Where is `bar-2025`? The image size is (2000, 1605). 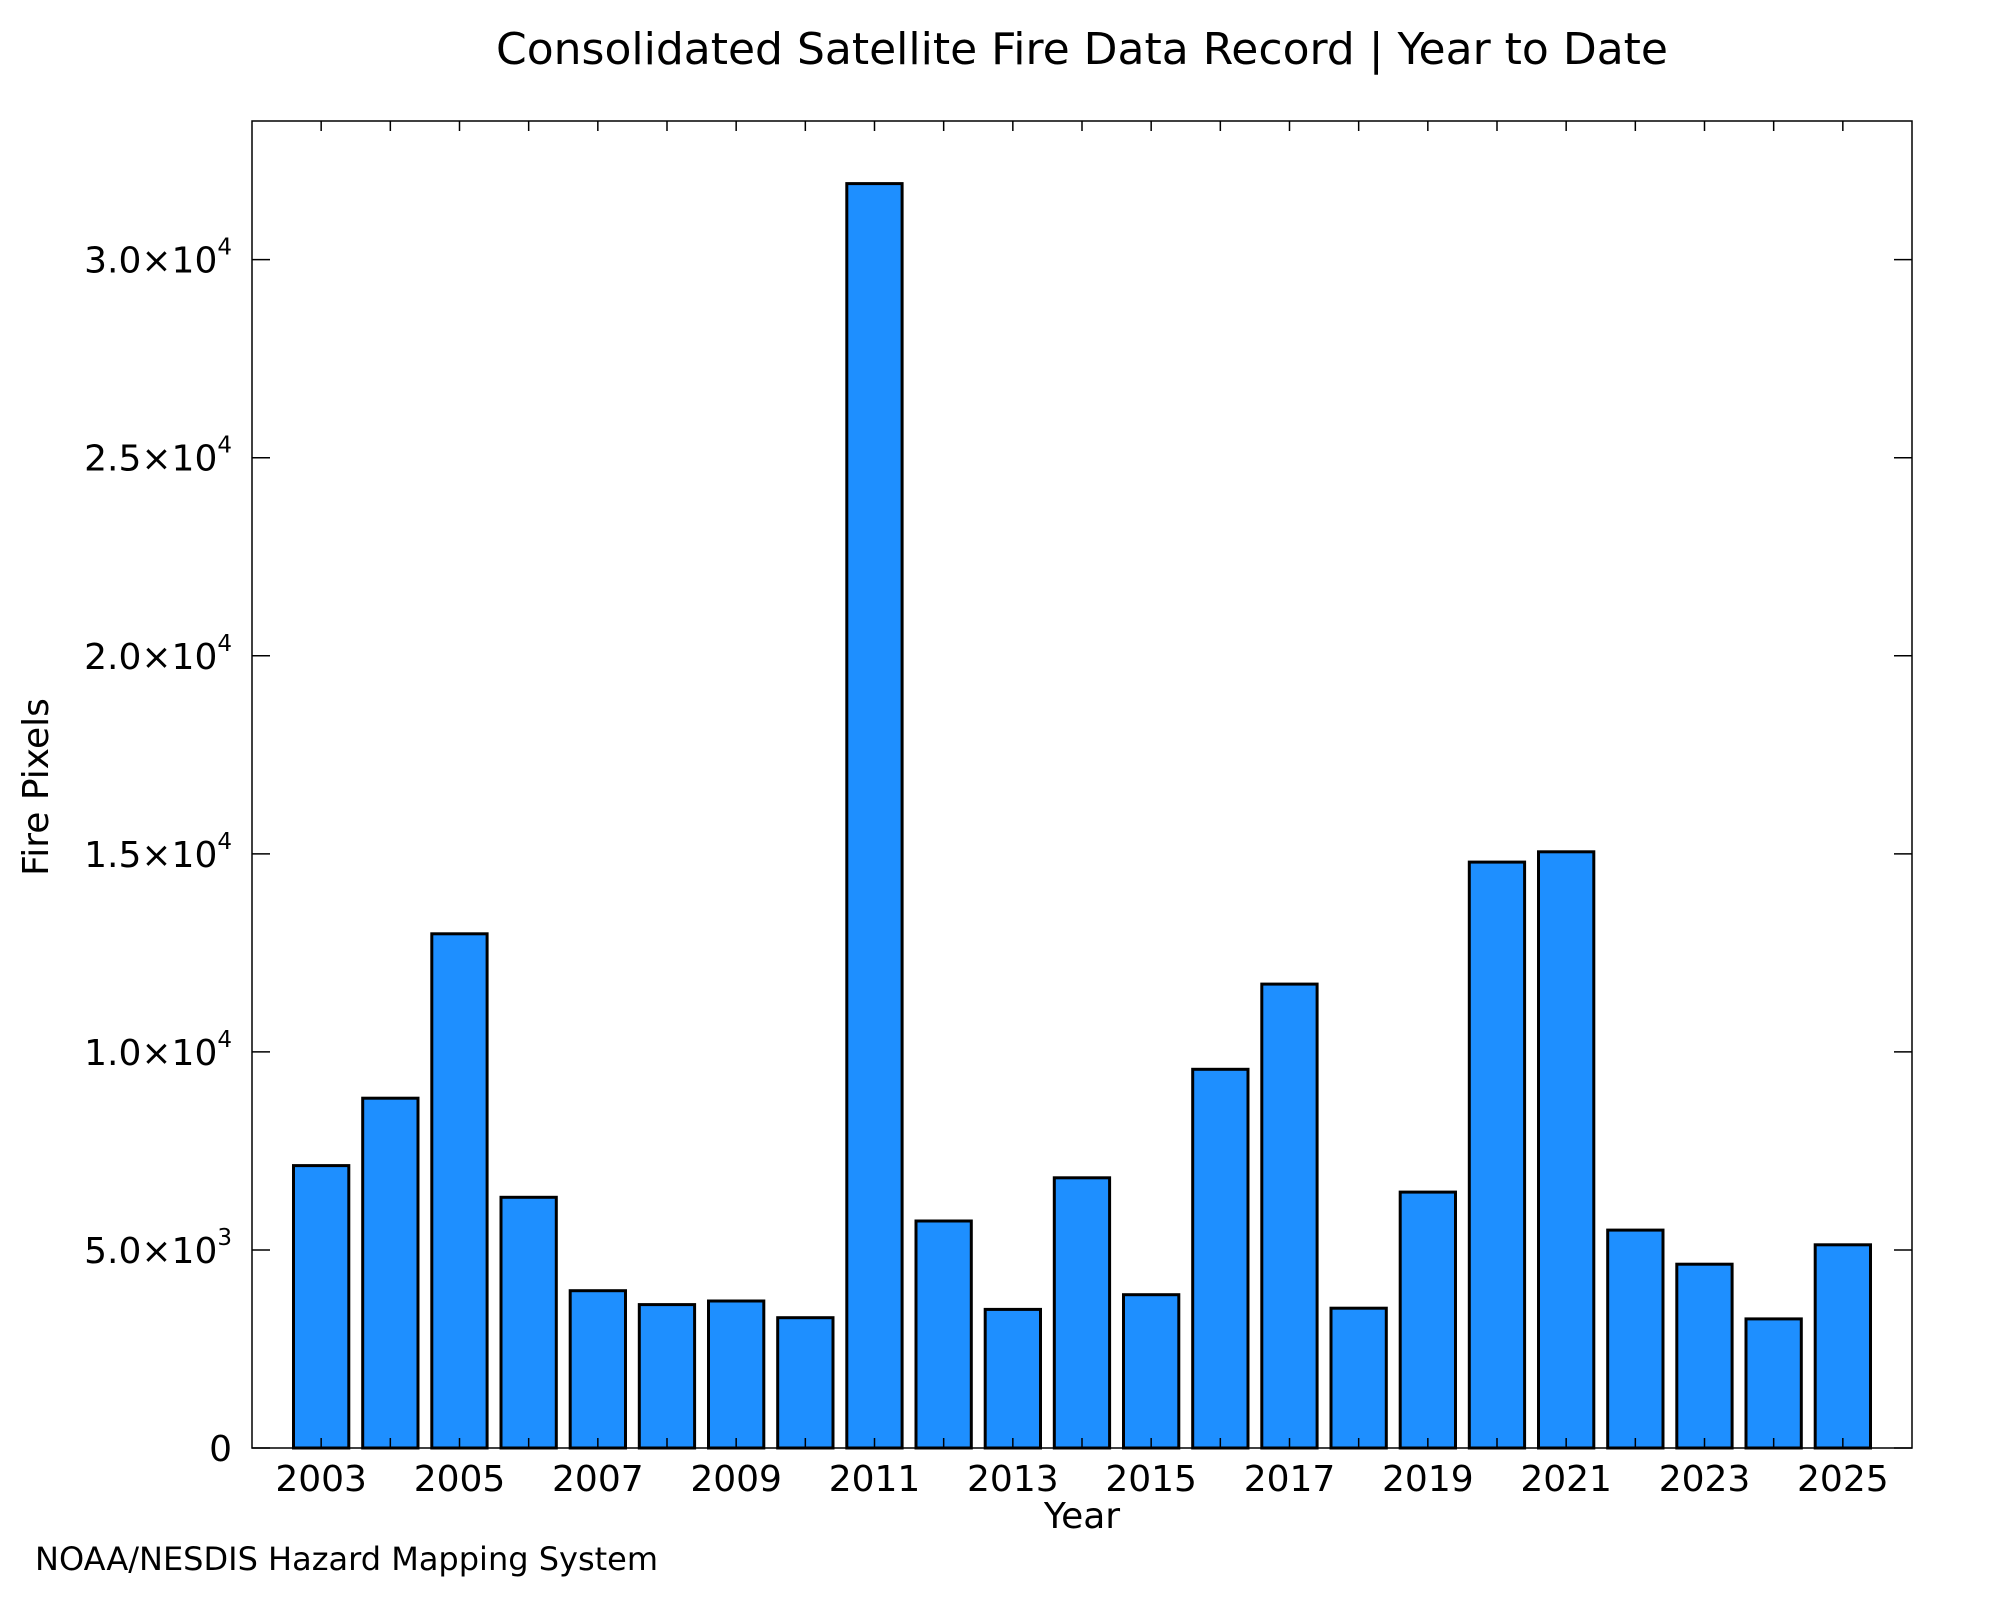 bar-2025 is located at coordinates (1842, 1346).